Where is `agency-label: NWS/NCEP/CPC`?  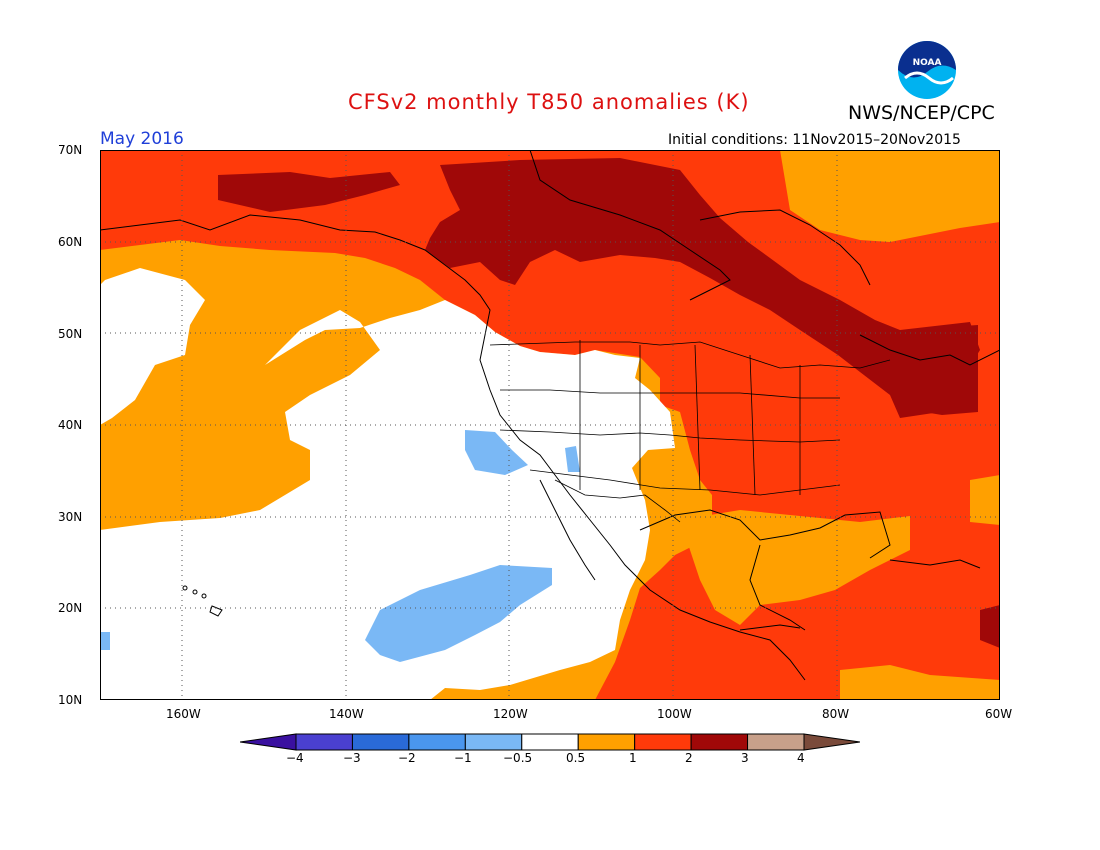 agency-label: NWS/NCEP/CPC is located at coordinates (921, 113).